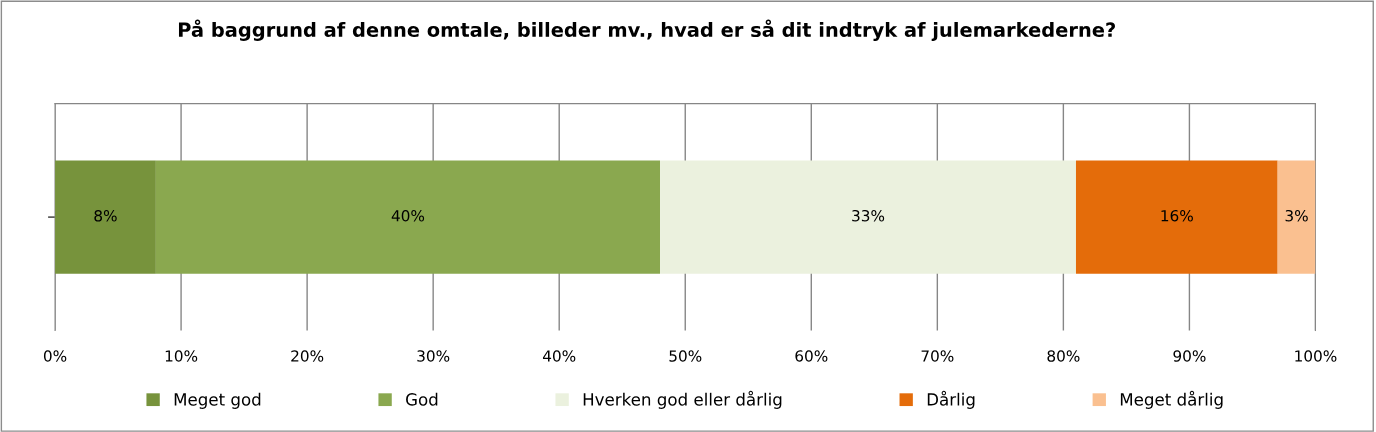 Image resolution: width=1376 pixels, height=432 pixels. What do you see at coordinates (1189, 356) in the screenshot?
I see `x-tick-label: 90%` at bounding box center [1189, 356].